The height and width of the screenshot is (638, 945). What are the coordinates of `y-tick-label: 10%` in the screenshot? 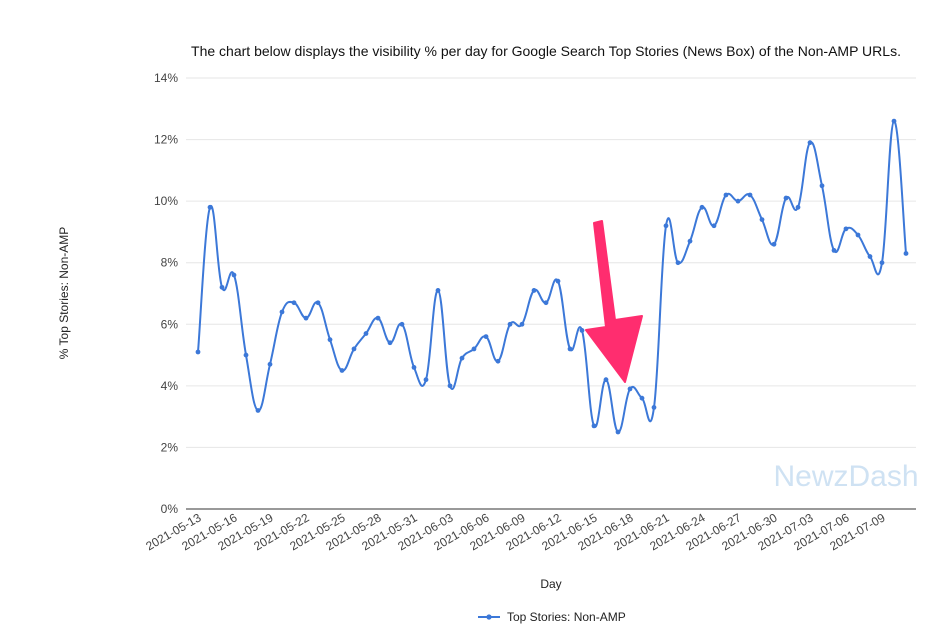 It's located at (166, 201).